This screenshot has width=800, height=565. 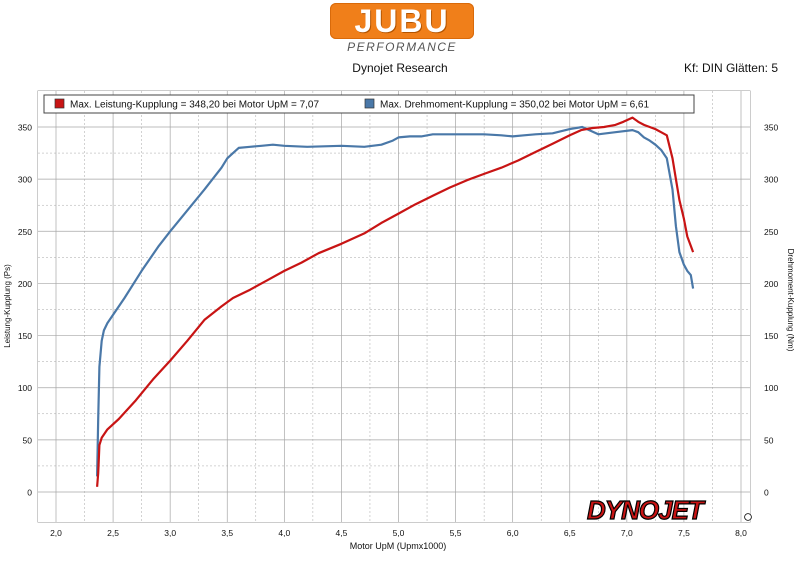 I want to click on x-tick-label: 6,5, so click(x=570, y=533).